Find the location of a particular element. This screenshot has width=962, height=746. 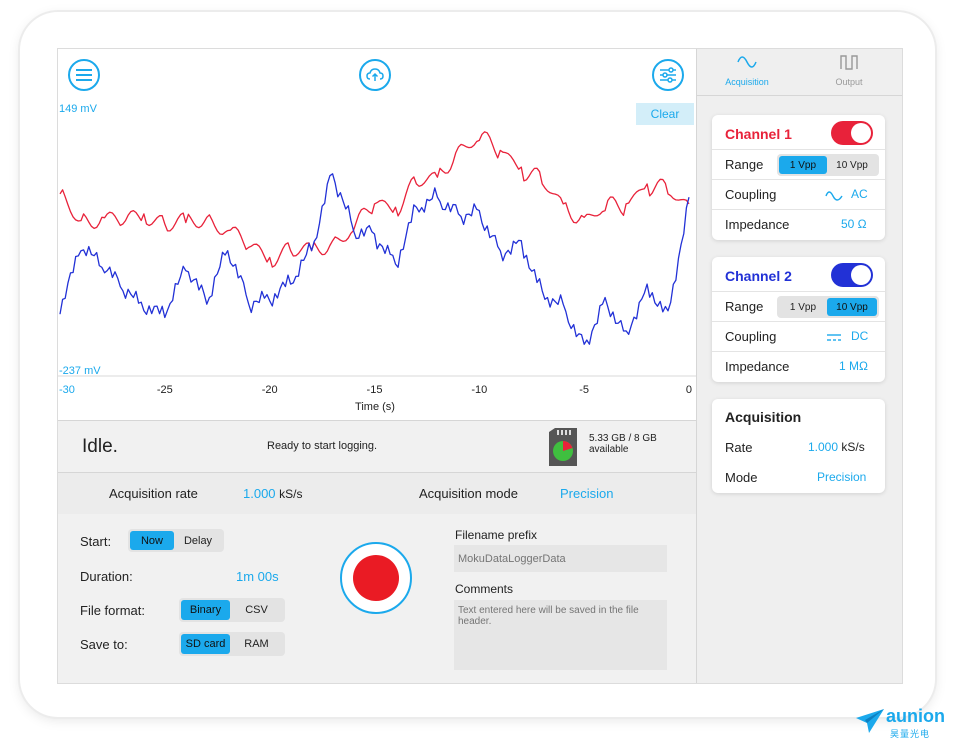

brand-subtitle: 昊量光电 is located at coordinates (910, 734).